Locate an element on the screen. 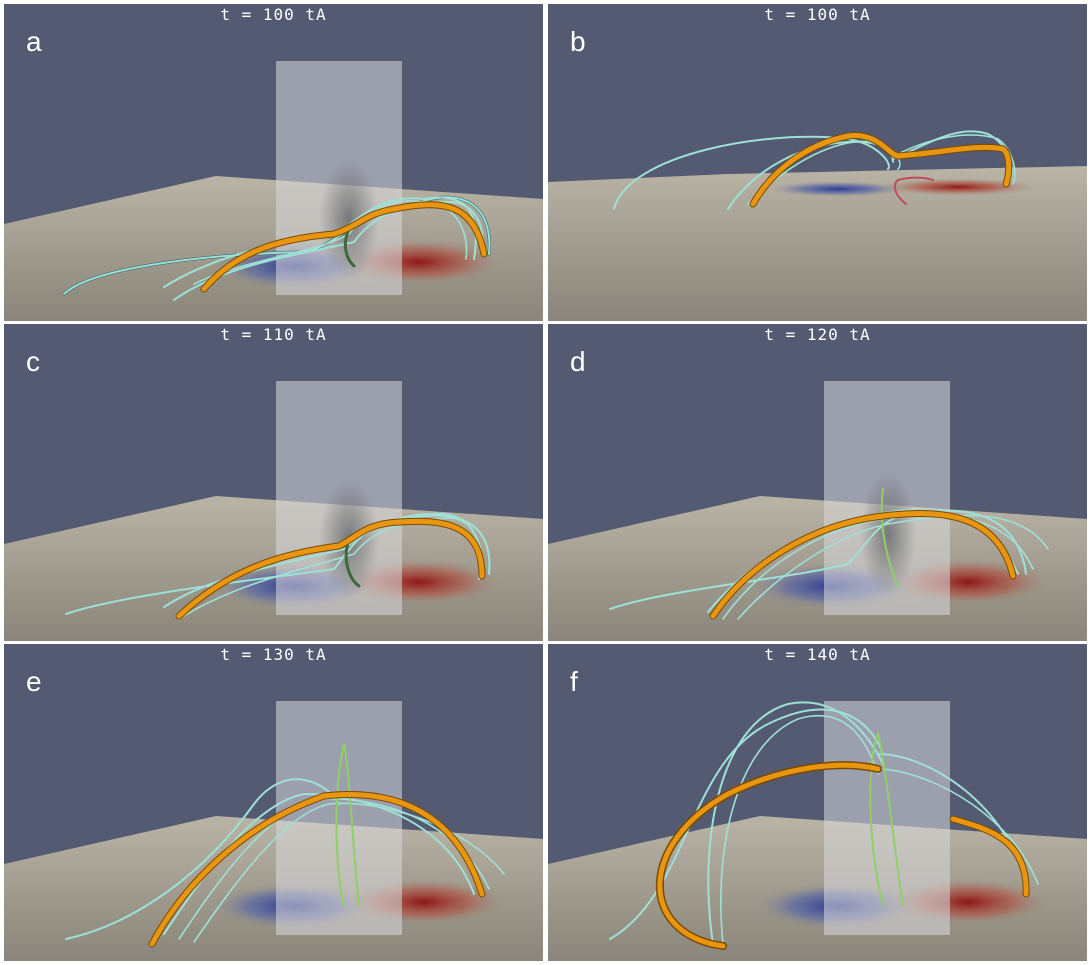 Image resolution: width=1091 pixels, height=965 pixels. panel-f-scene is located at coordinates (817, 831).